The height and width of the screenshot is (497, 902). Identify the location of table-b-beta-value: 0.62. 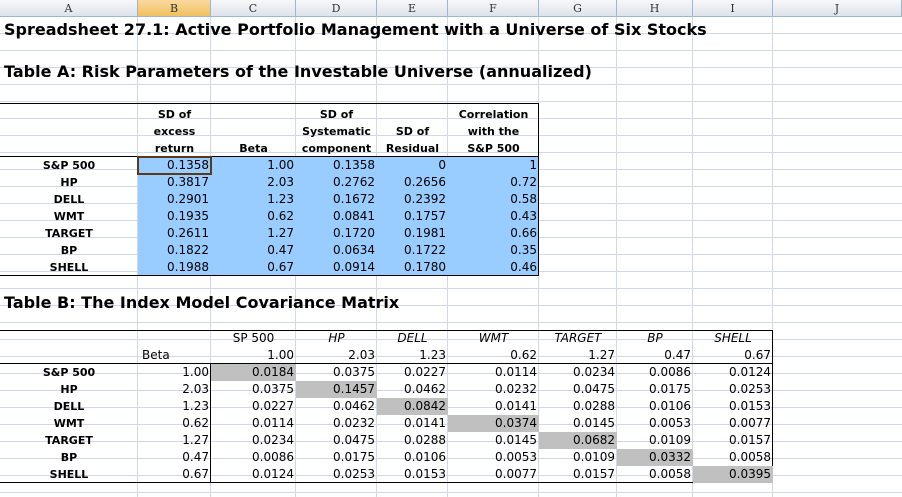
(523, 355).